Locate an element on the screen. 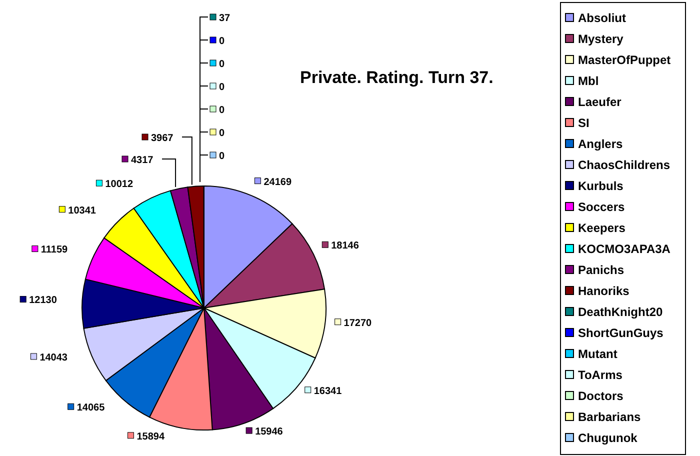 The width and height of the screenshot is (700, 456). data-label: 11159 is located at coordinates (54, 250).